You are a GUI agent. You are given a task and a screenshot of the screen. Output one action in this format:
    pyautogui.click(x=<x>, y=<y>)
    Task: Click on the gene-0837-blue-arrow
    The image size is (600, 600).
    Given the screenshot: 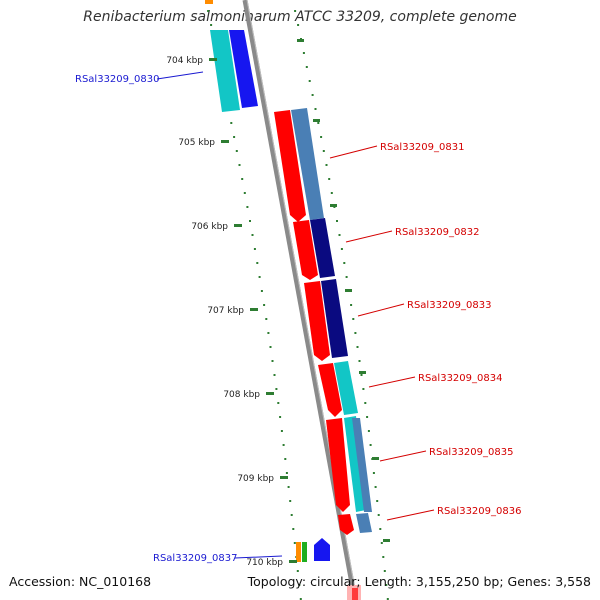 What is the action you would take?
    pyautogui.click(x=322, y=549)
    